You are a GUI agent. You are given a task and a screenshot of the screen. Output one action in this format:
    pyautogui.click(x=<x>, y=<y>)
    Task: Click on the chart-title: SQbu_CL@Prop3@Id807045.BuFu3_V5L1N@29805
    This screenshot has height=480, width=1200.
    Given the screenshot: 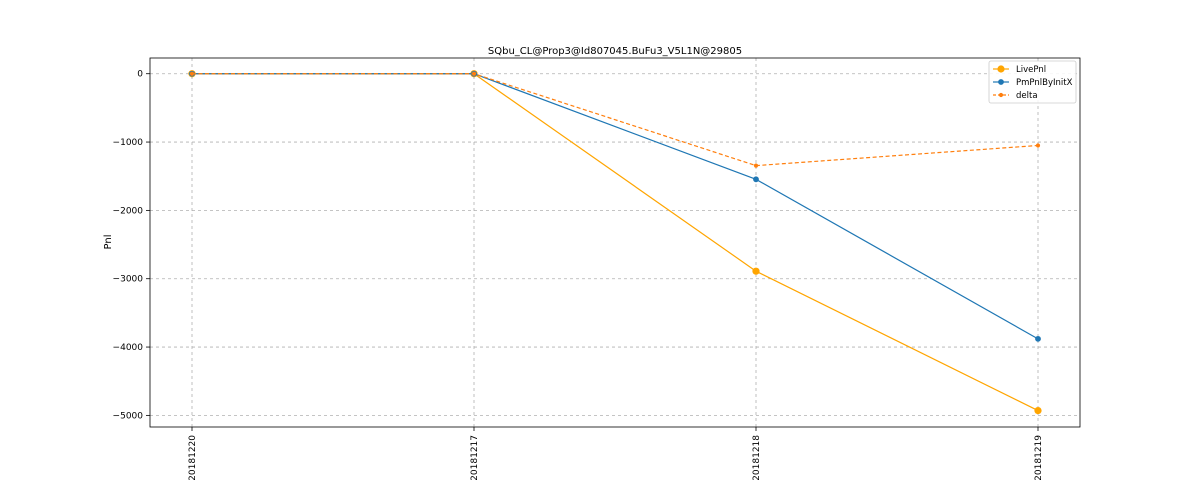 What is the action you would take?
    pyautogui.click(x=615, y=51)
    